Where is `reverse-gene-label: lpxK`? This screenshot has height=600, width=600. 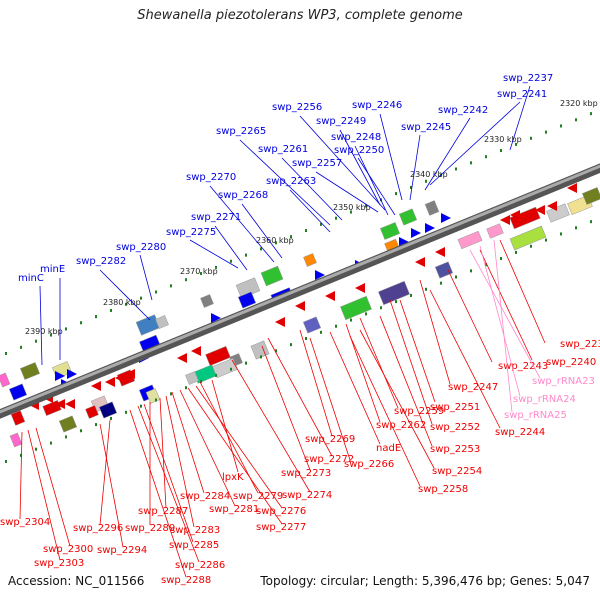 reverse-gene-label: lpxK is located at coordinates (233, 477).